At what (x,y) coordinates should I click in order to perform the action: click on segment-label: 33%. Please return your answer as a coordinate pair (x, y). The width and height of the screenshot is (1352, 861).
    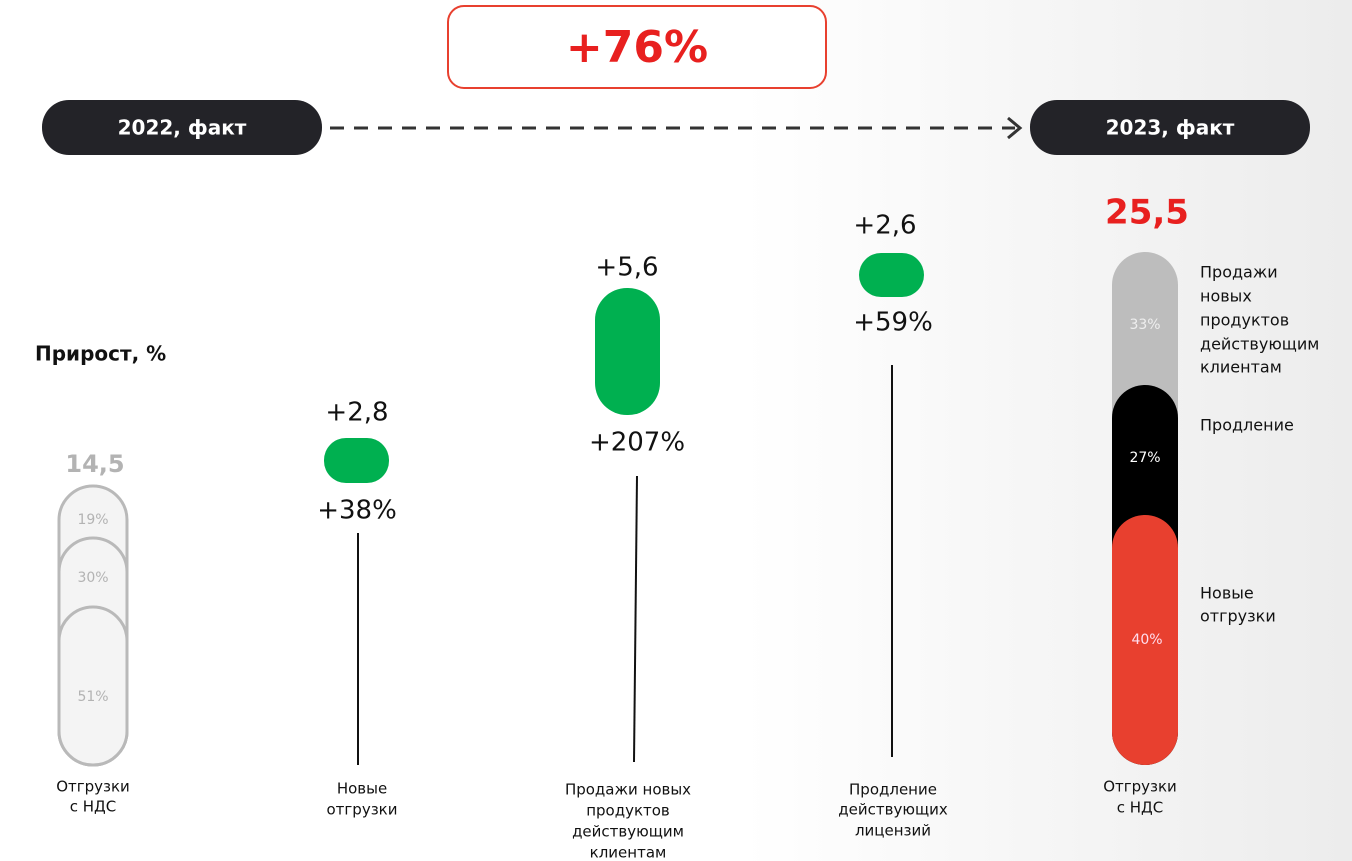
    Looking at the image, I should click on (1144, 325).